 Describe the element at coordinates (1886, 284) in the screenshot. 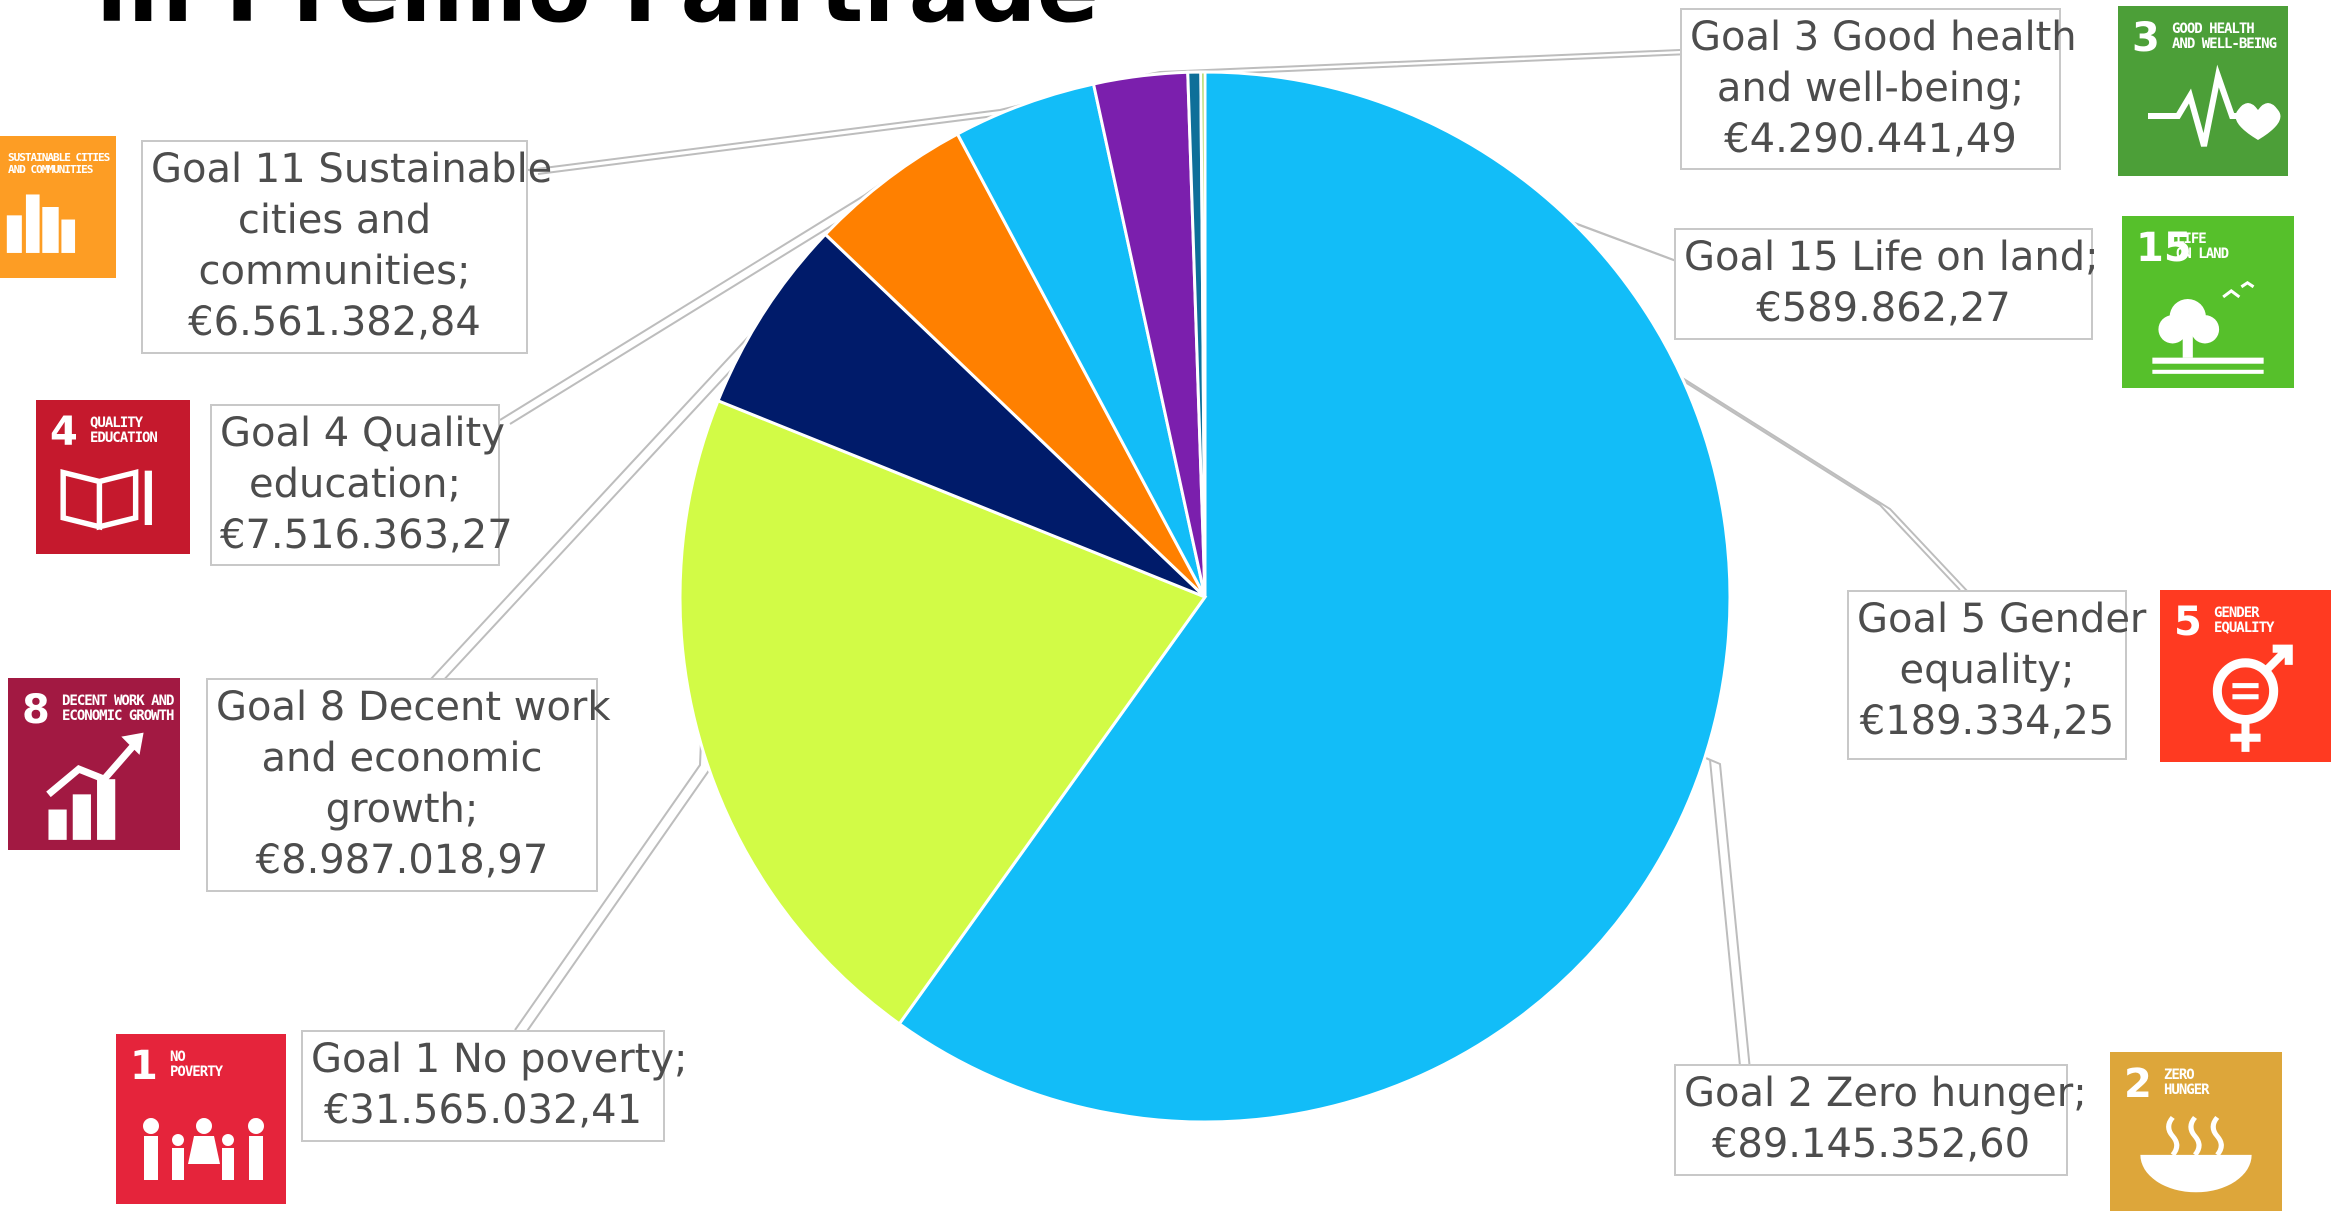

I see `slice-label-g15: Goal 15 Life on land; €589.862,27` at that location.